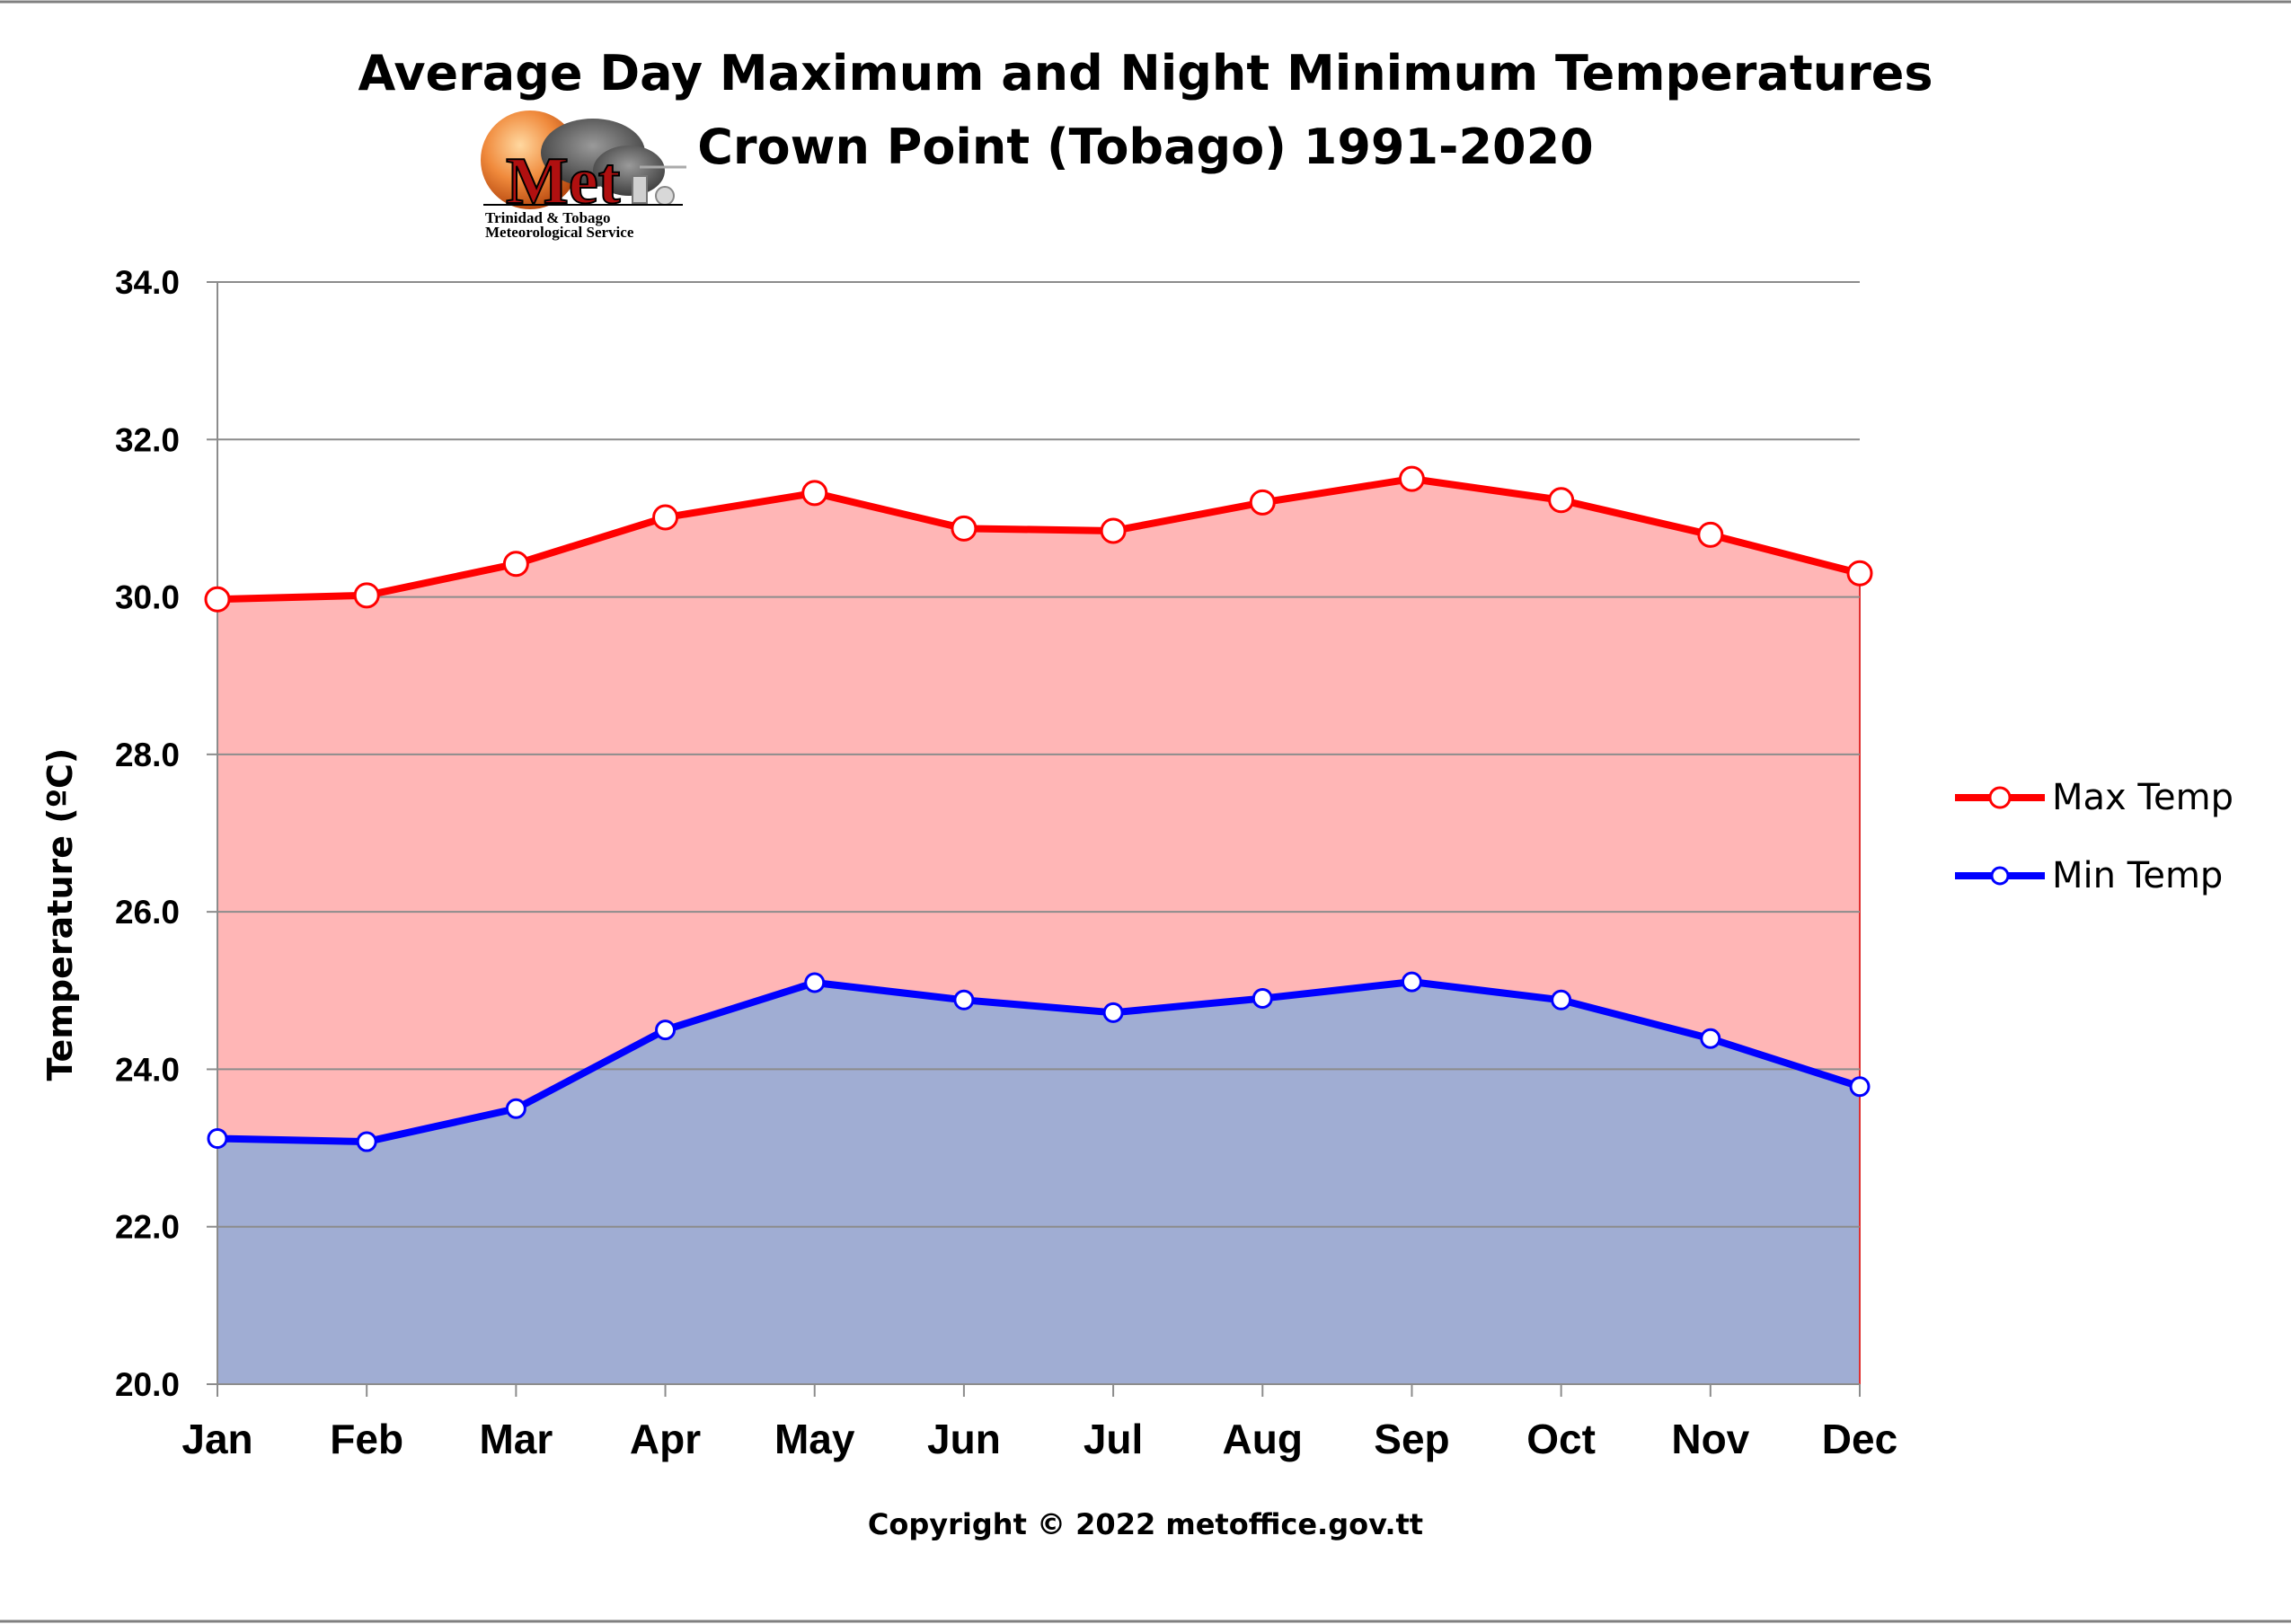 Image resolution: width=2291 pixels, height=1624 pixels. I want to click on legend-max-marker, so click(2000, 797).